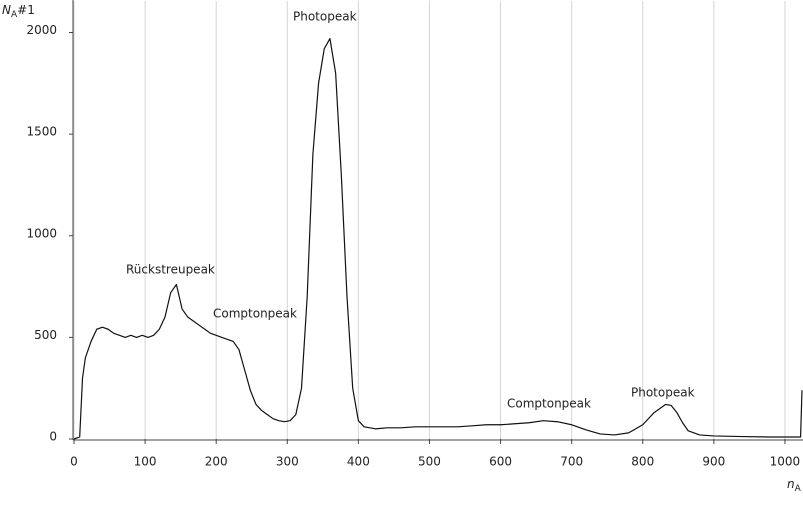 The image size is (803, 517). Describe the element at coordinates (26, 10) in the screenshot. I see `y-label-suffix: #1` at that location.